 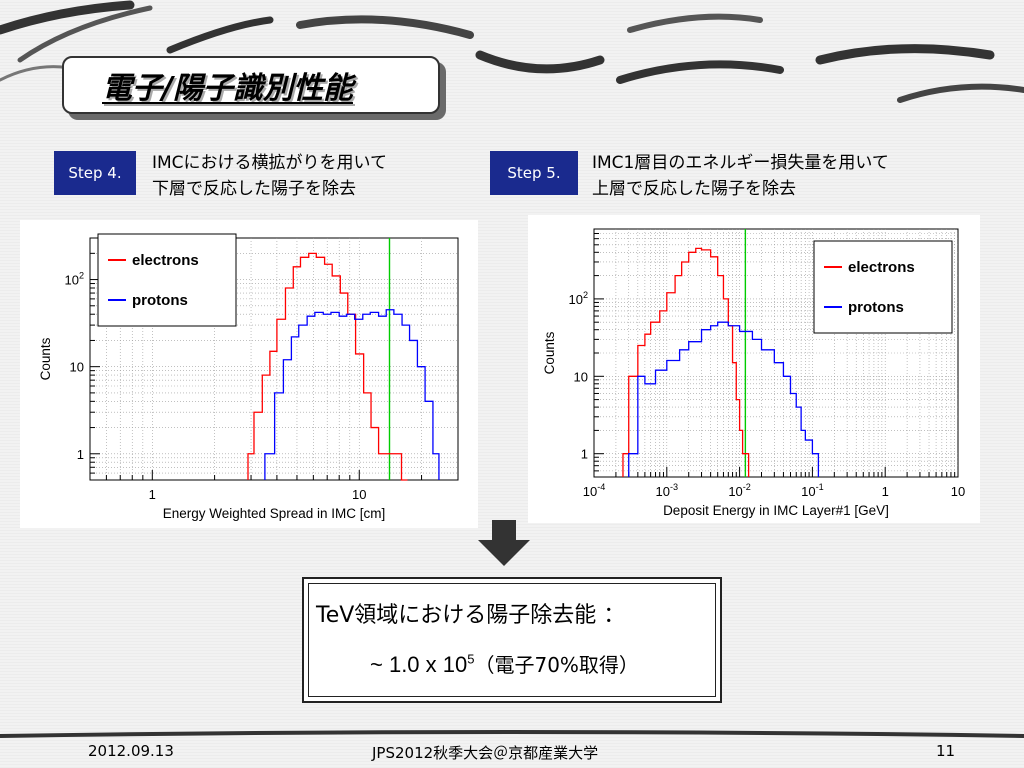 I want to click on x-axis-label: Energy Weighted Spread in IMC [cm], so click(x=274, y=513).